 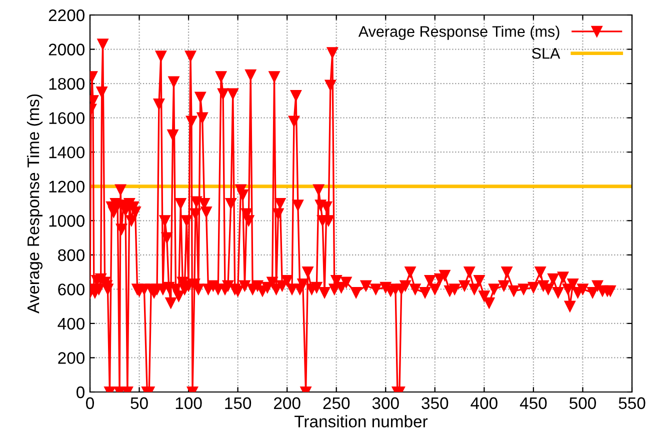 I want to click on y-tick-label: 1200, so click(x=66, y=186).